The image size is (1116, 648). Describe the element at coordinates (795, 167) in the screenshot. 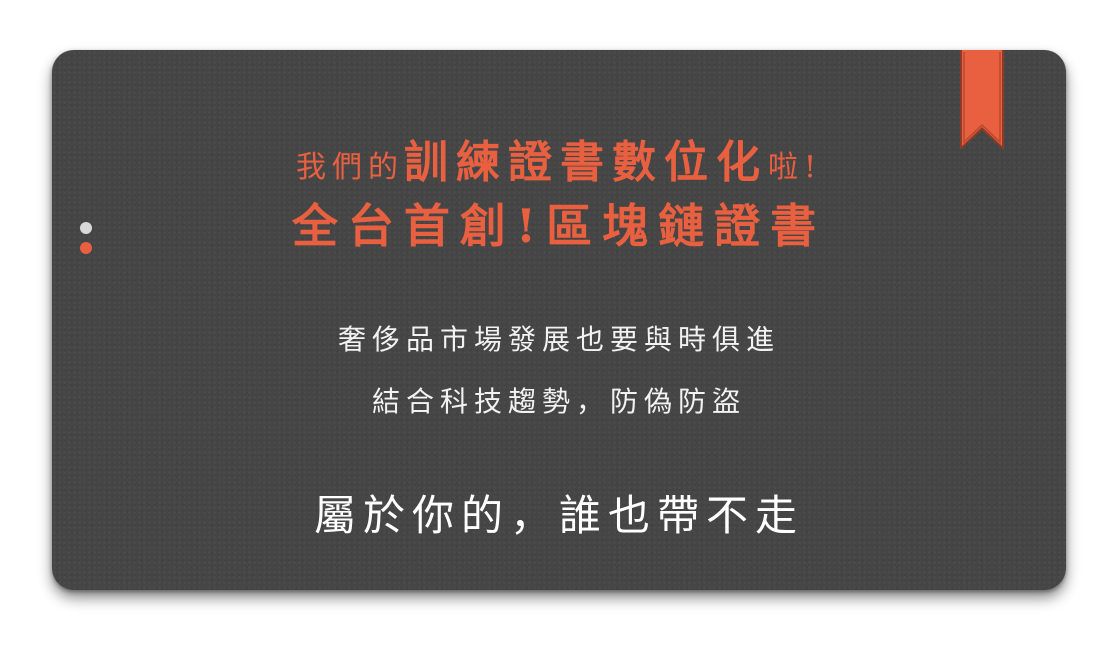

I see `headline-suffix: 啦!` at that location.